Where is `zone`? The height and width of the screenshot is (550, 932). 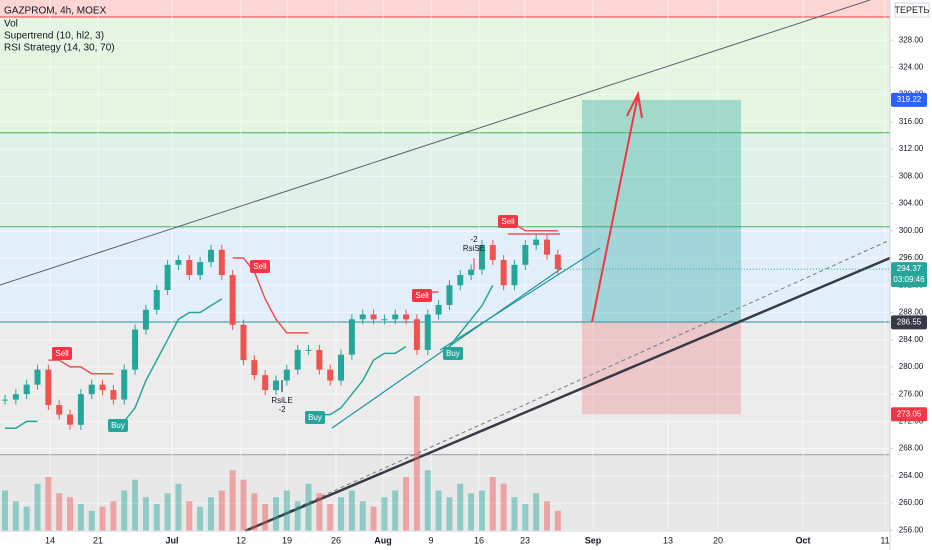 zone is located at coordinates (445, 492).